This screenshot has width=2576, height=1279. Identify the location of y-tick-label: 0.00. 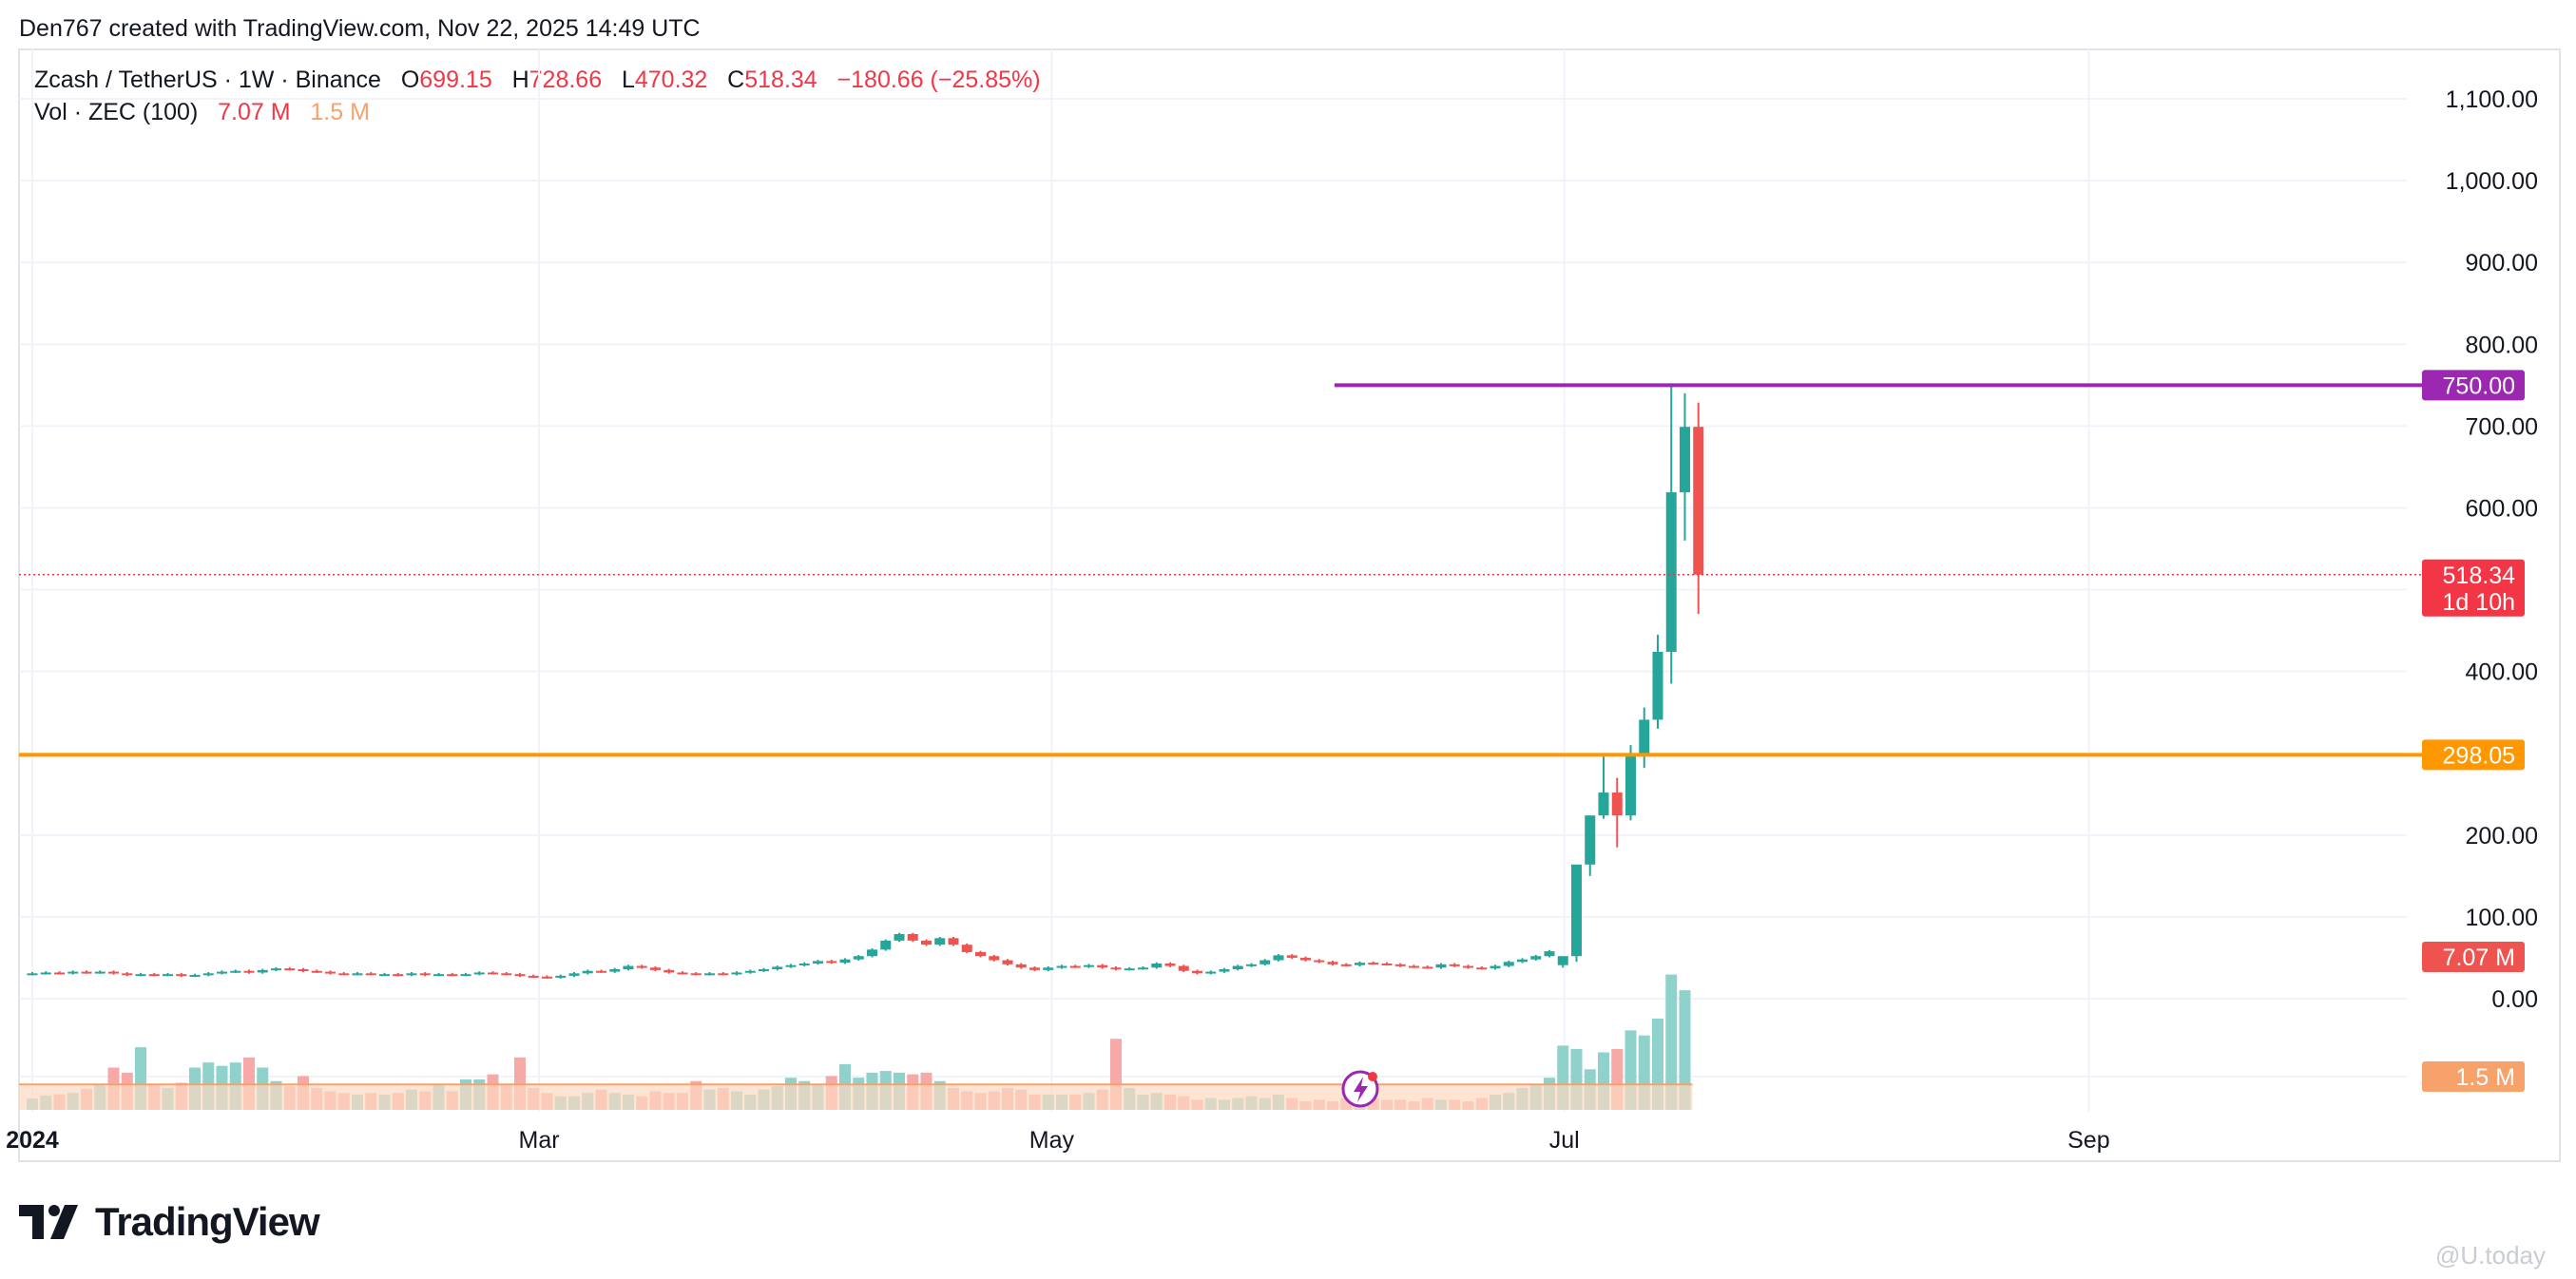
(2514, 999).